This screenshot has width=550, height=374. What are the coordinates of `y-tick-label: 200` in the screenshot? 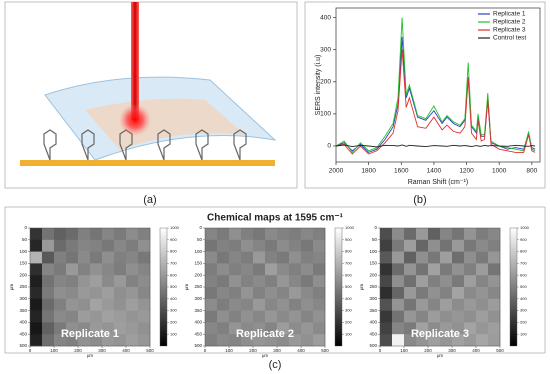 It's located at (23, 274).